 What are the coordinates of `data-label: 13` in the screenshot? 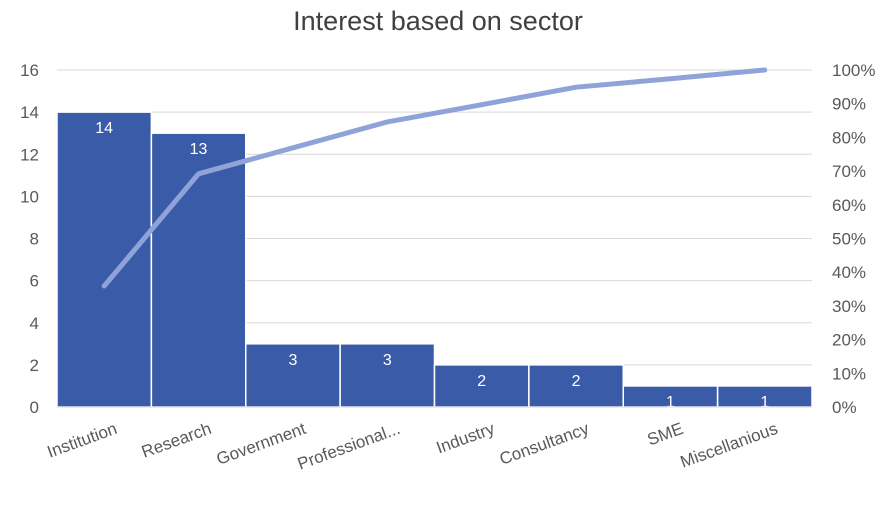 It's located at (199, 149).